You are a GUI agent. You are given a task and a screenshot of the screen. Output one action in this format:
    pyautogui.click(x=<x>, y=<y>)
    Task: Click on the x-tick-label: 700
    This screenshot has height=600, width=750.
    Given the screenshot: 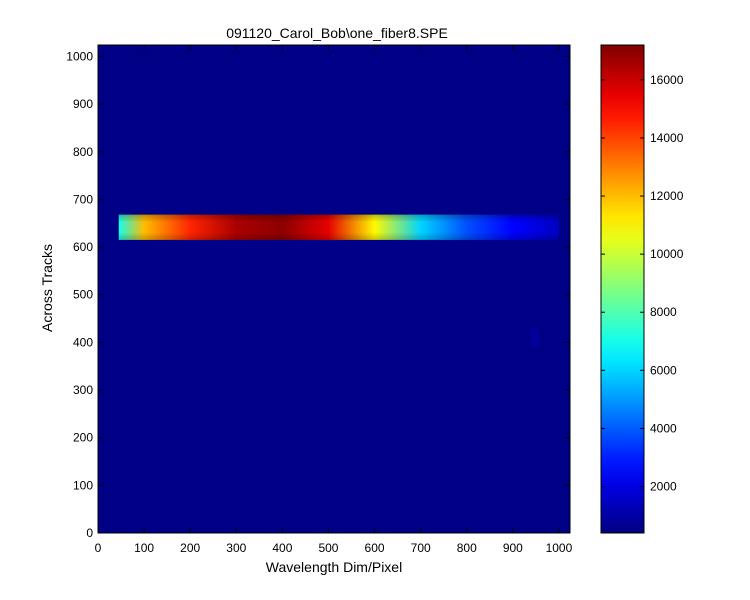 What is the action you would take?
    pyautogui.click(x=421, y=548)
    